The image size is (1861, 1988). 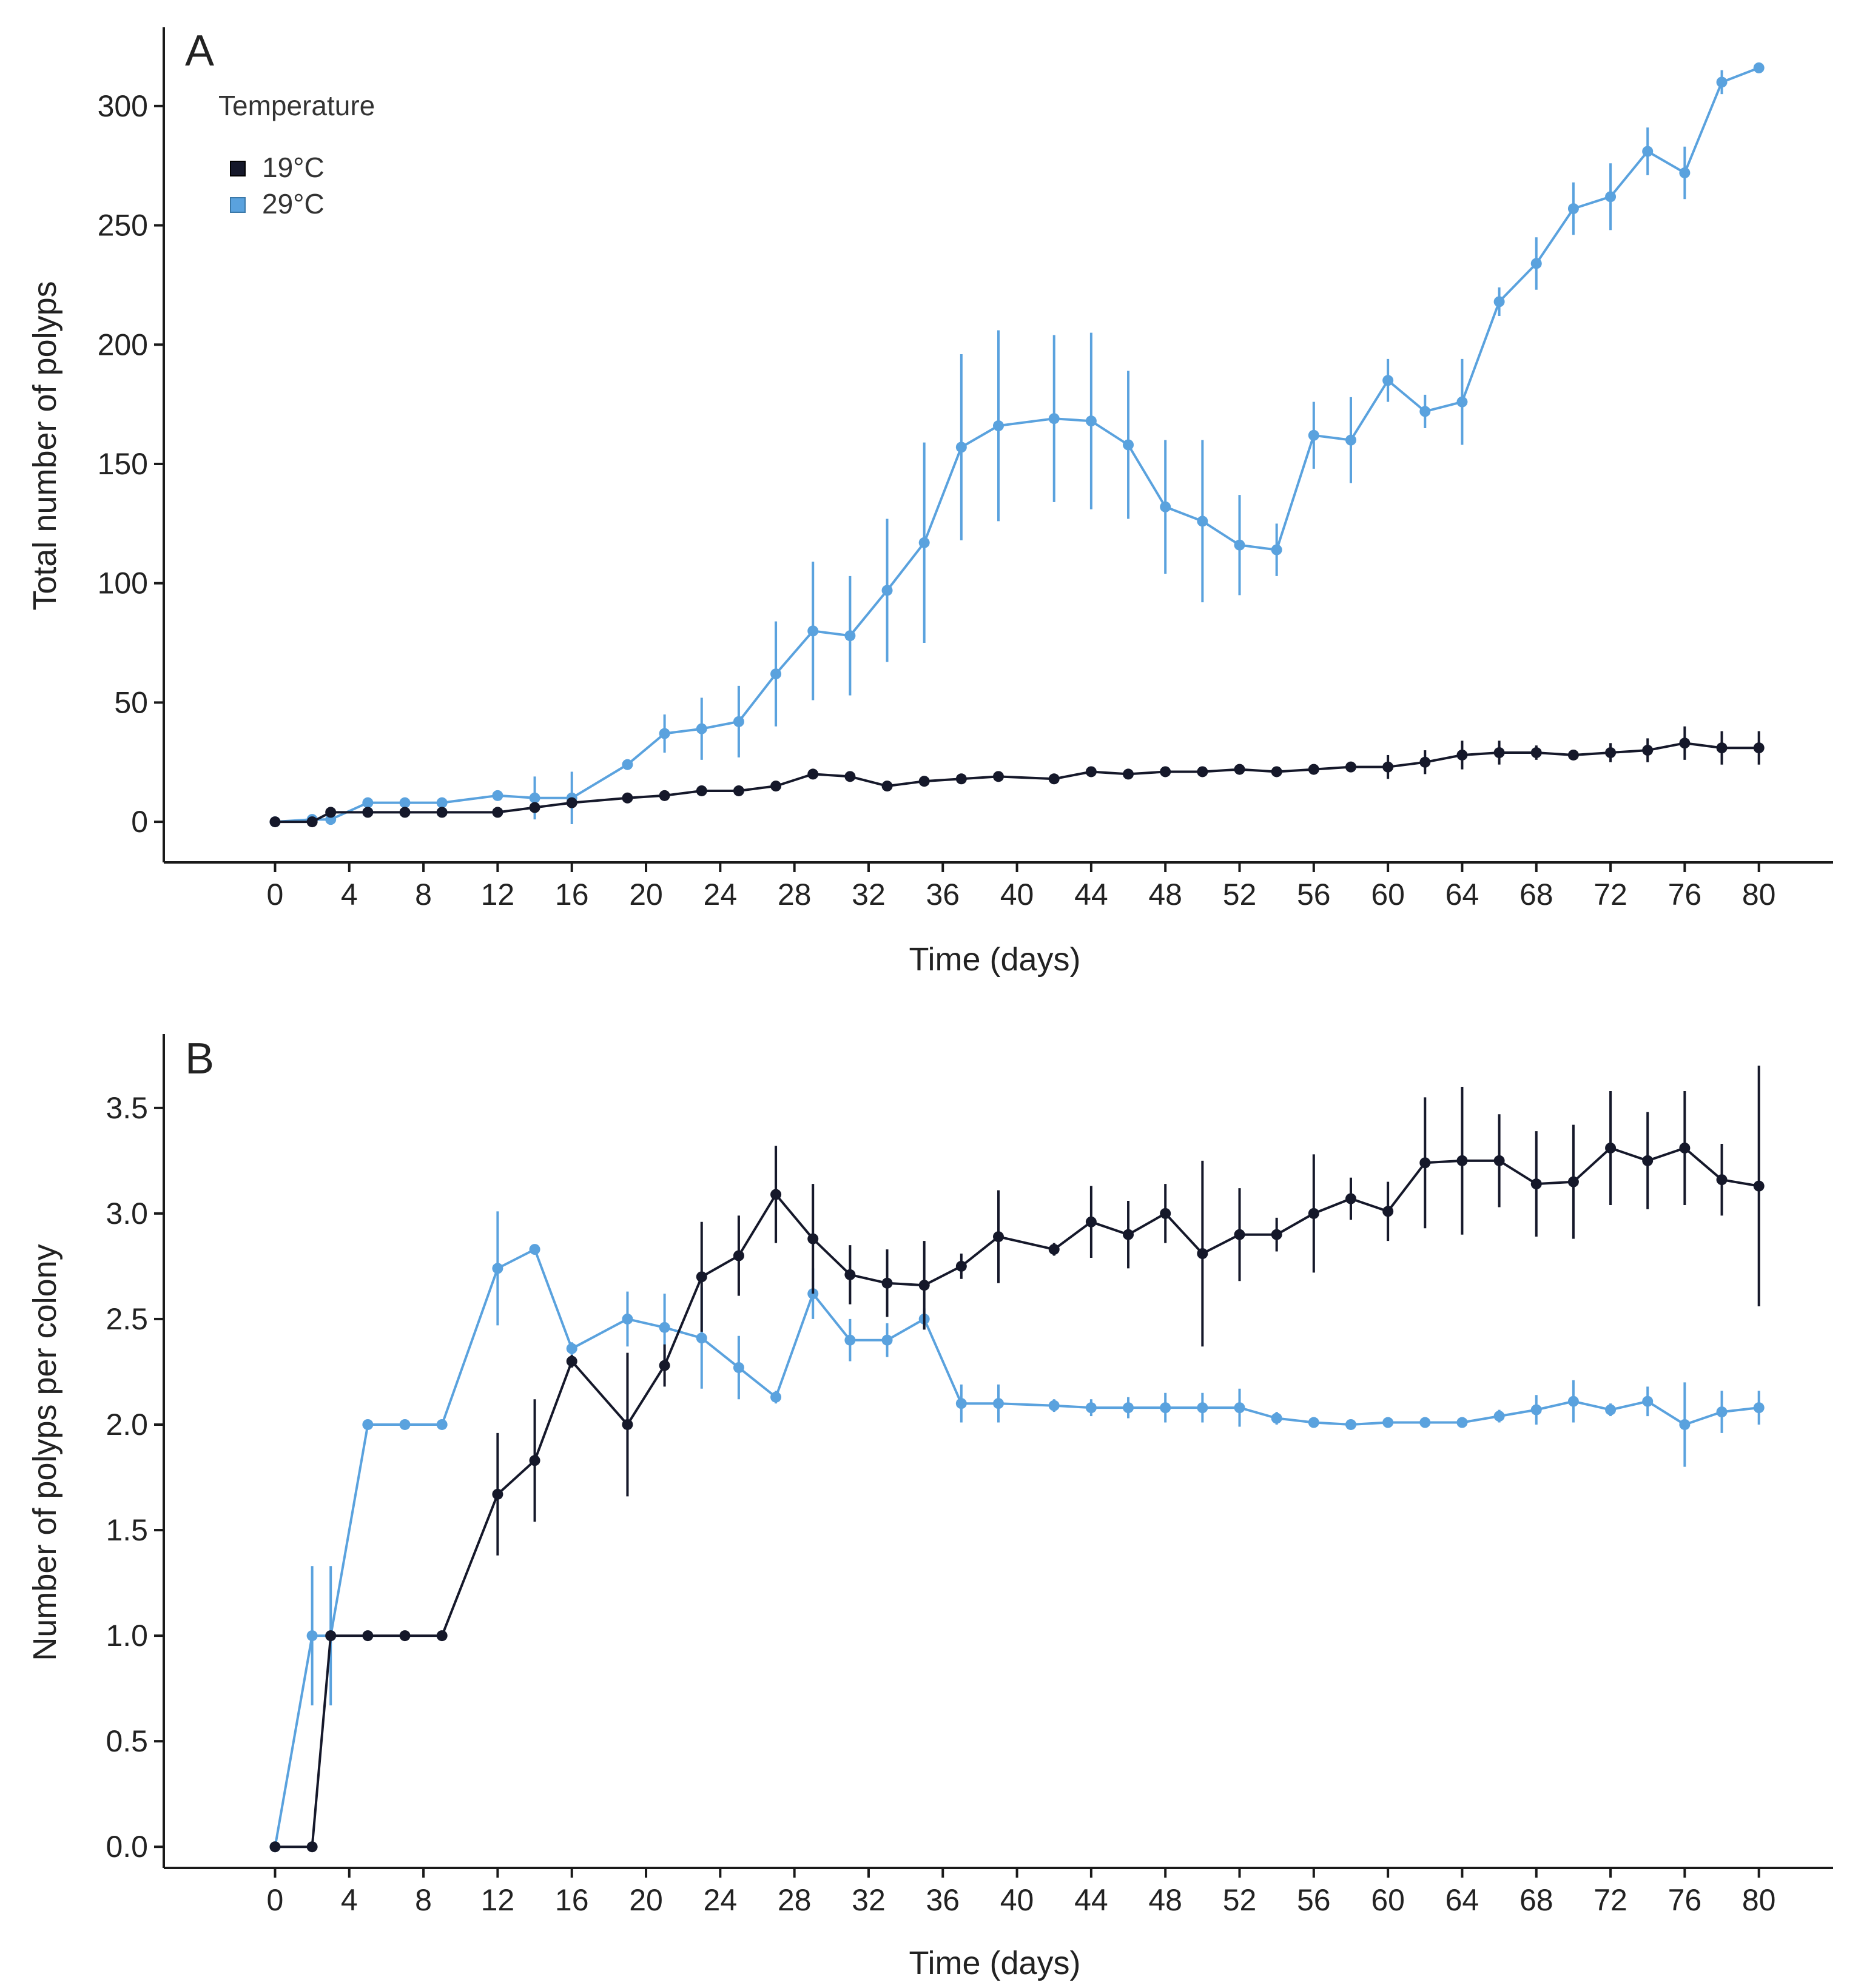 I want to click on series-19c, so click(x=1017, y=777).